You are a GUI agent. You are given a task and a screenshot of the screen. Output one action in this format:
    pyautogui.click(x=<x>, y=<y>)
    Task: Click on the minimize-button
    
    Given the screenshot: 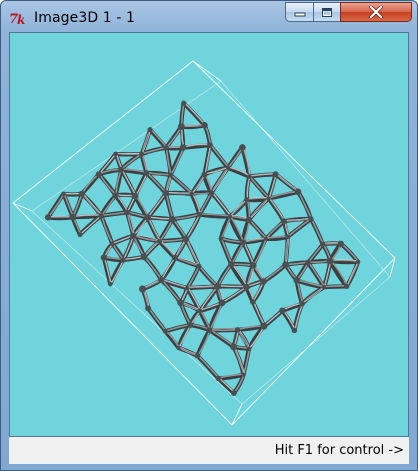 What is the action you would take?
    pyautogui.click(x=299, y=12)
    